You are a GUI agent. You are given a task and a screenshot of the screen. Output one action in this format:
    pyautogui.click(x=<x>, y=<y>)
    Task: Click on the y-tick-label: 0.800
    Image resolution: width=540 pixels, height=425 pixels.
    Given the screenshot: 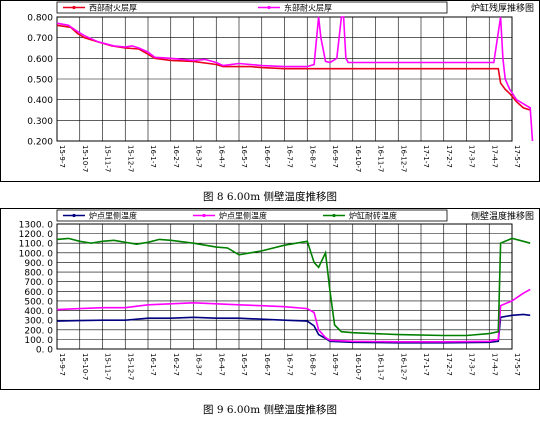 What is the action you would take?
    pyautogui.click(x=40, y=19)
    